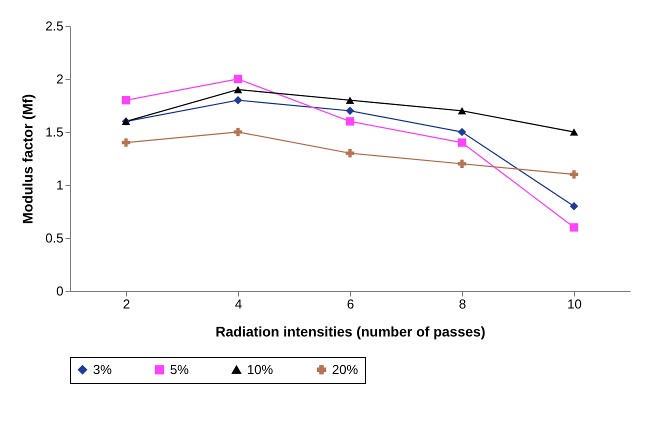  What do you see at coordinates (60, 79) in the screenshot?
I see `y-tick-label: 2` at bounding box center [60, 79].